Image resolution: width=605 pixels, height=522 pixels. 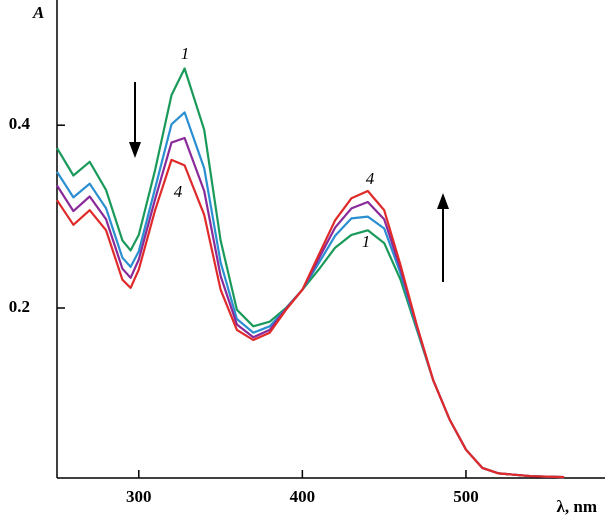 I want to click on x-tick-label: 400, so click(x=303, y=496).